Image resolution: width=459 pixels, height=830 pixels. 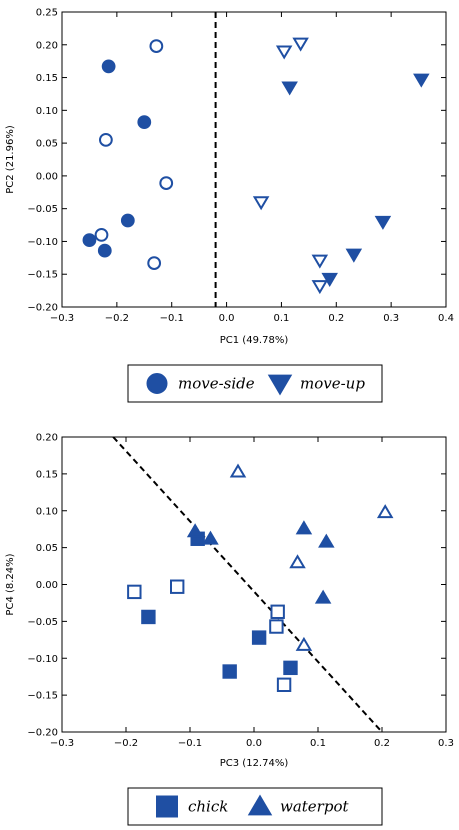 I want to click on legend: chick waterpot, so click(x=255, y=806).